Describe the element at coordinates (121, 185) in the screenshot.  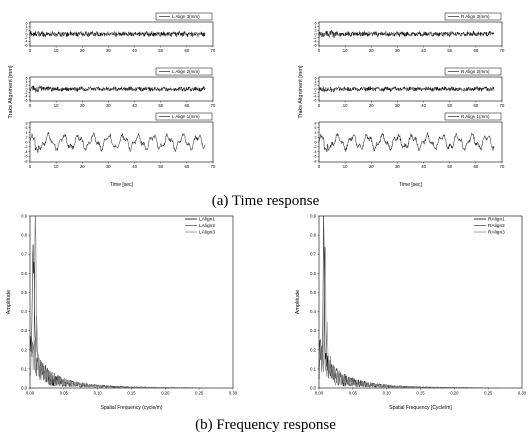
I see `x-axis-label: Time [sec]` at that location.